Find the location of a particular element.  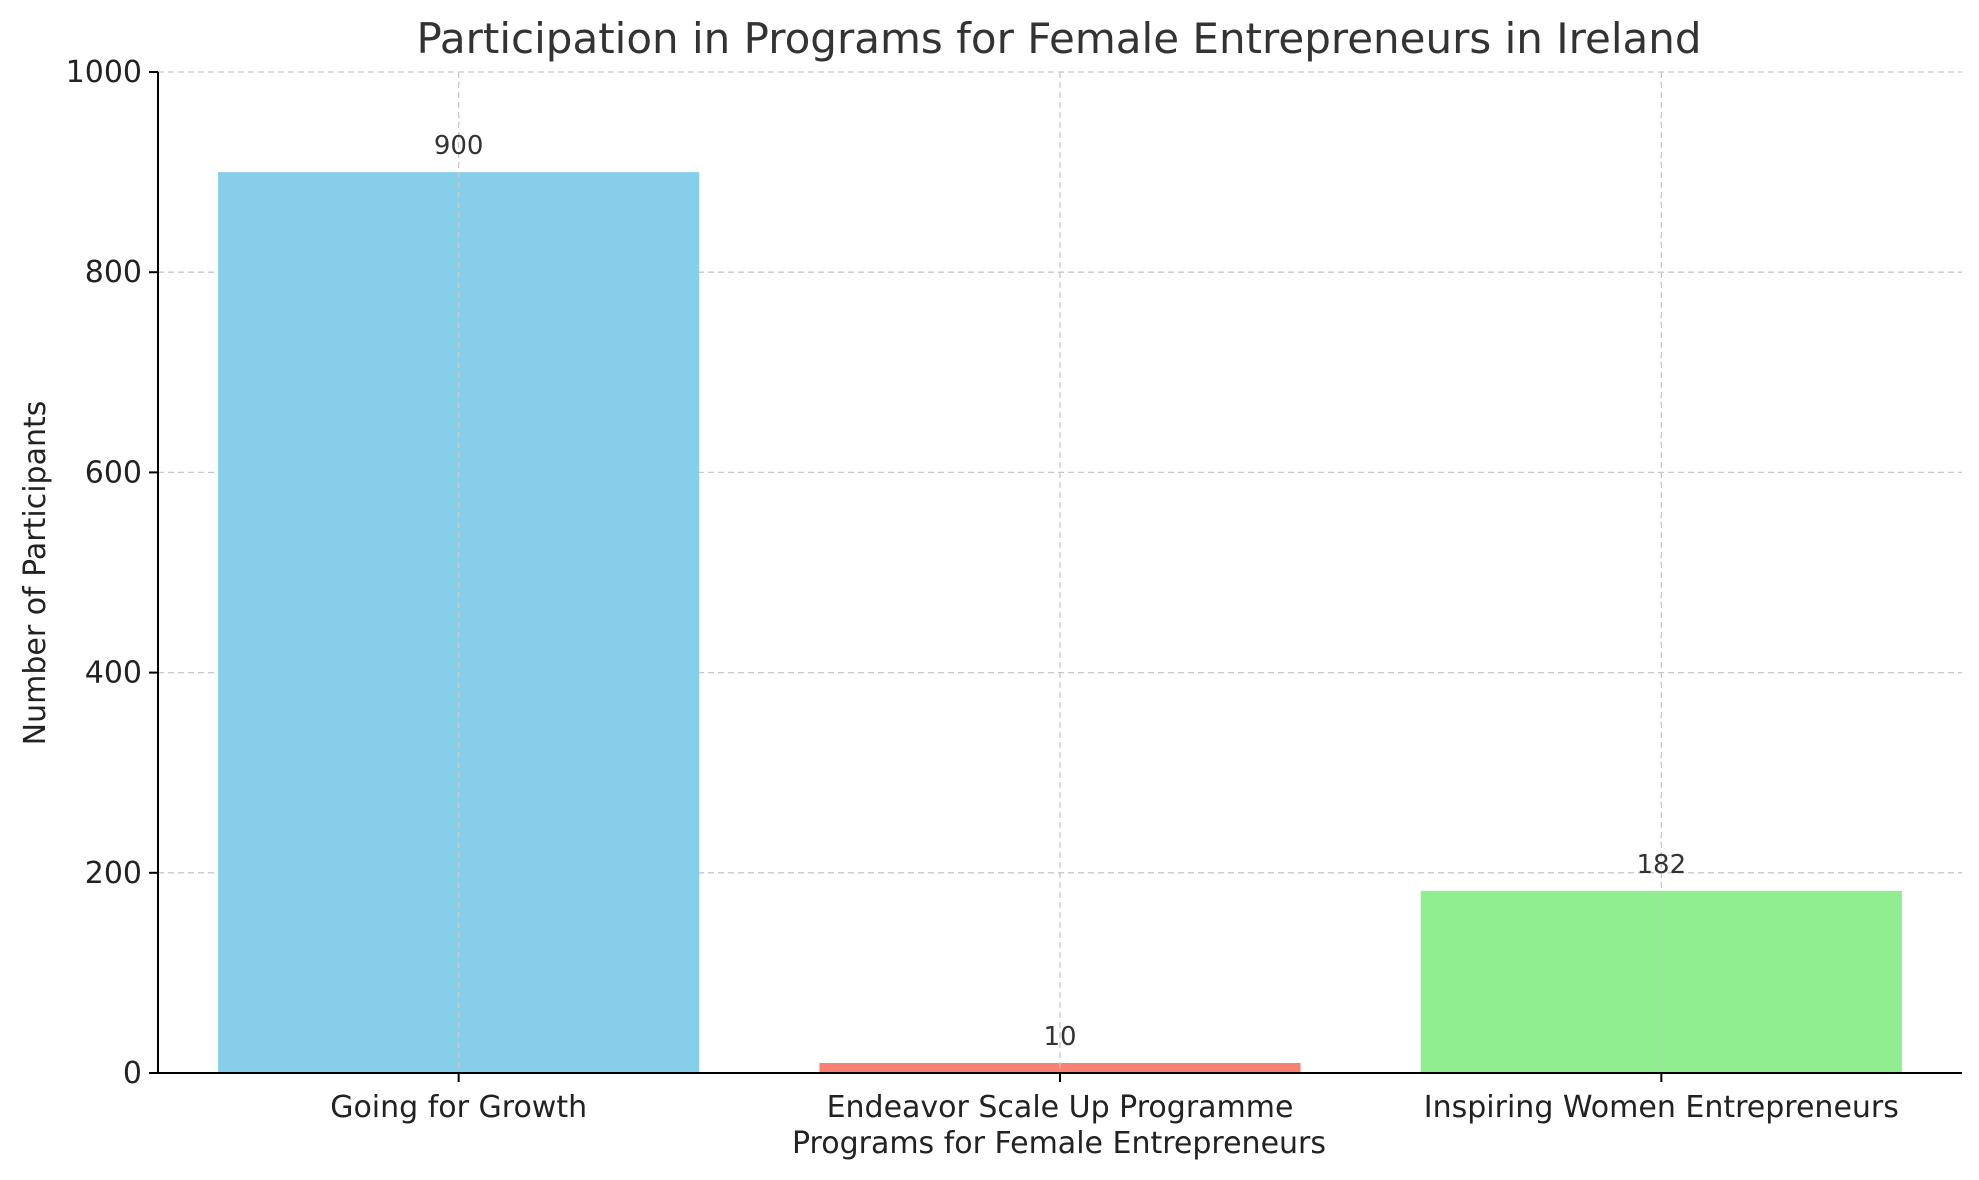

value-label-2: 182 is located at coordinates (1662, 865).